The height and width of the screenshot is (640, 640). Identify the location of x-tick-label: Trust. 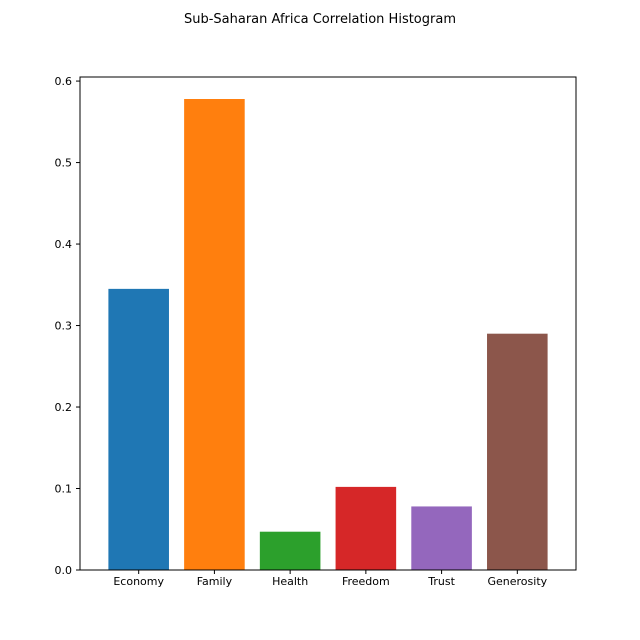
(441, 581).